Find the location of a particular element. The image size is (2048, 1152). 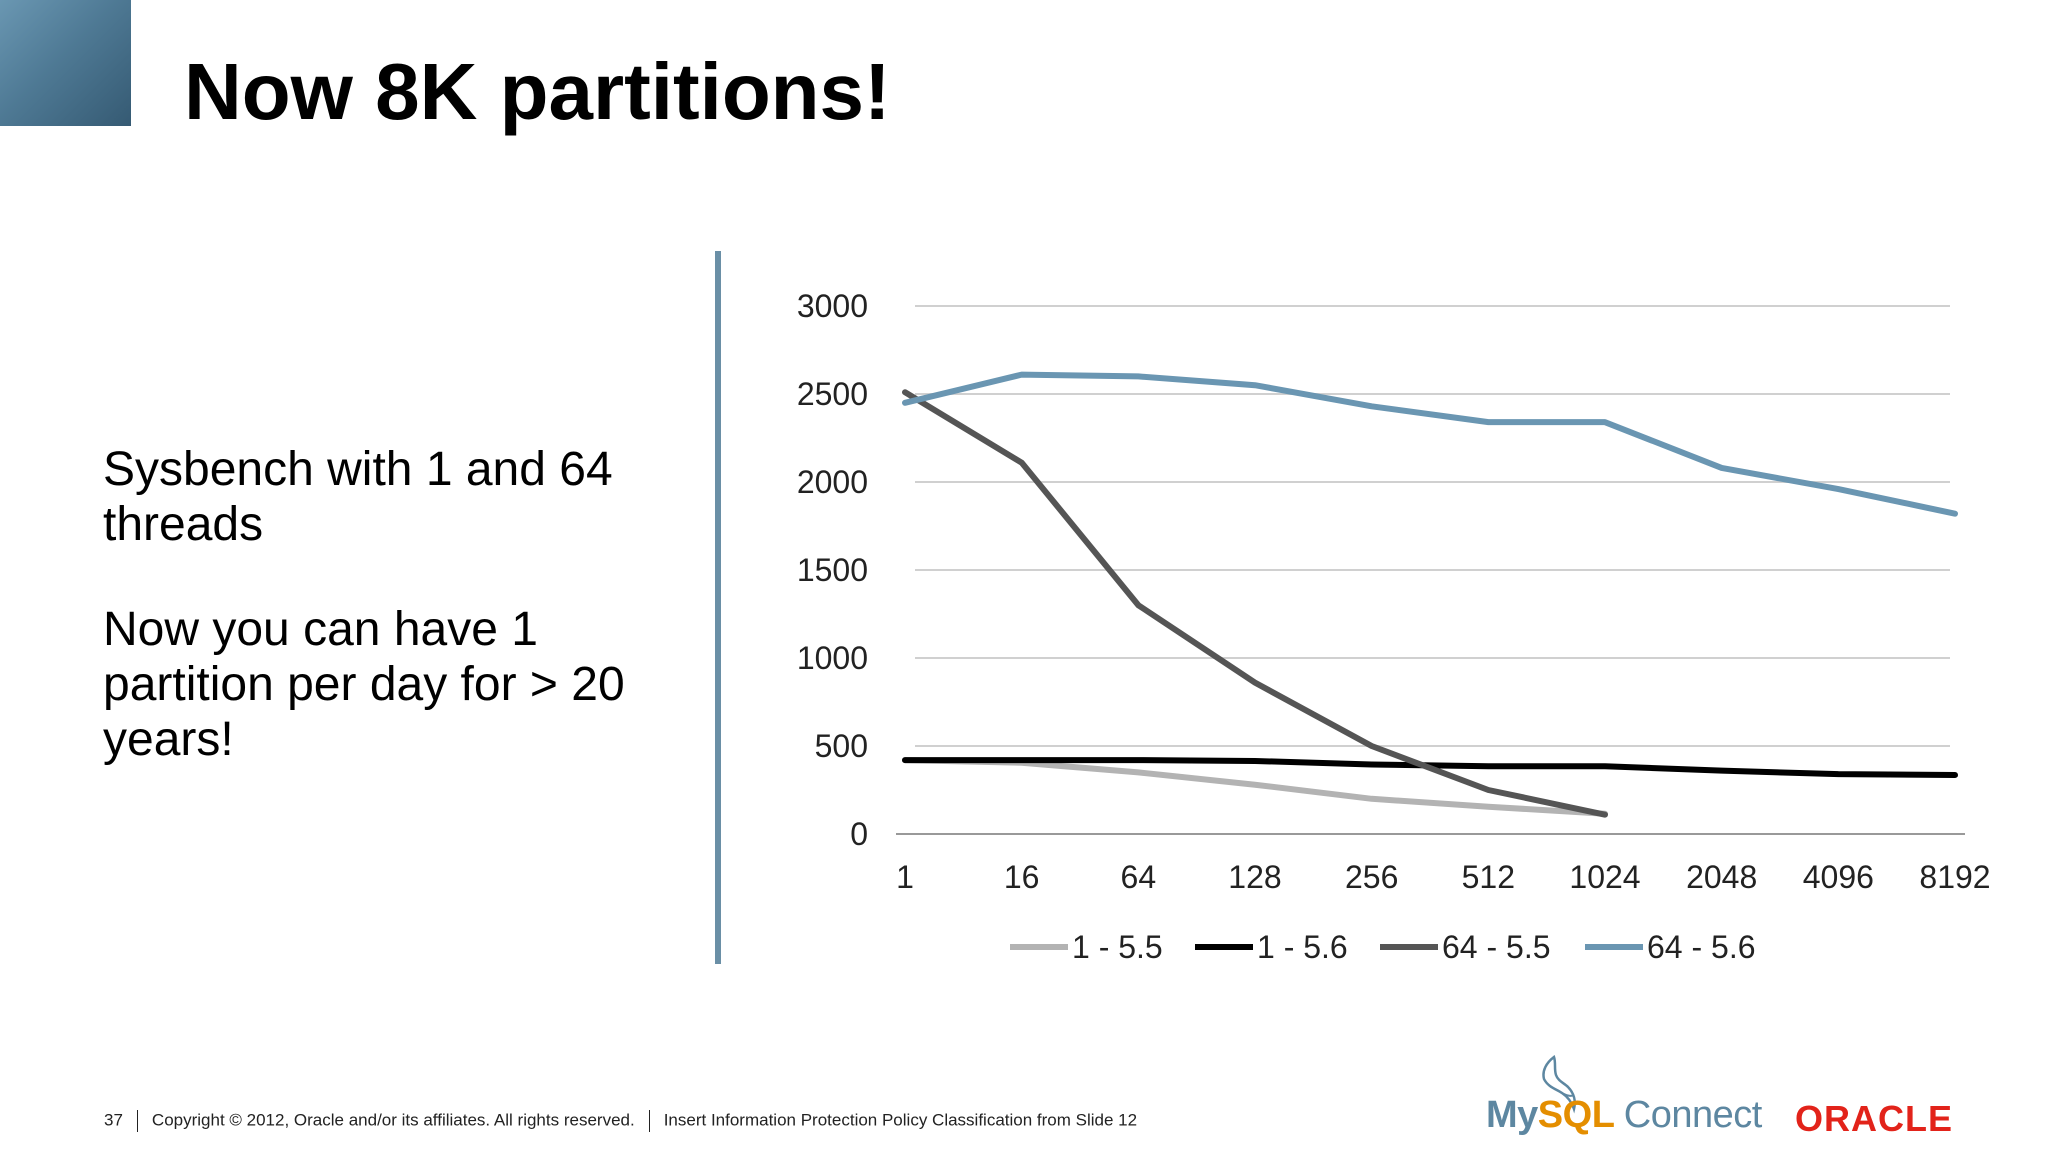

mysql-logo-connect: Connect is located at coordinates (1693, 1115).